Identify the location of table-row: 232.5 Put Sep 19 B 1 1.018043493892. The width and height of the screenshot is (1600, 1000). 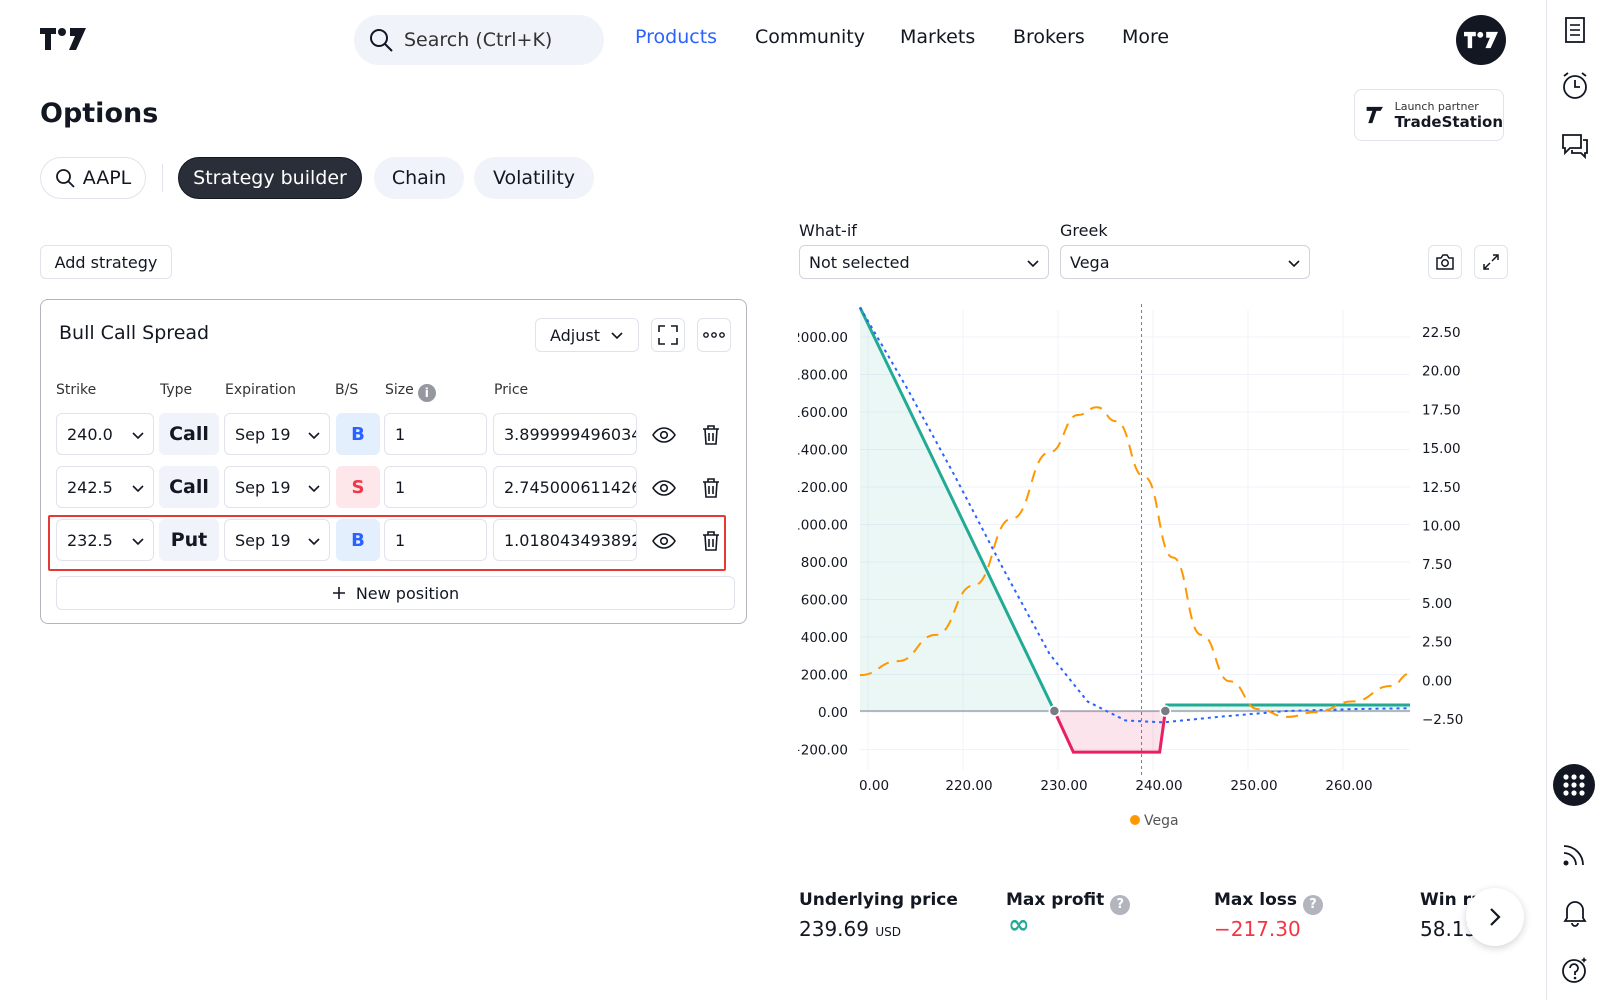
(394, 541).